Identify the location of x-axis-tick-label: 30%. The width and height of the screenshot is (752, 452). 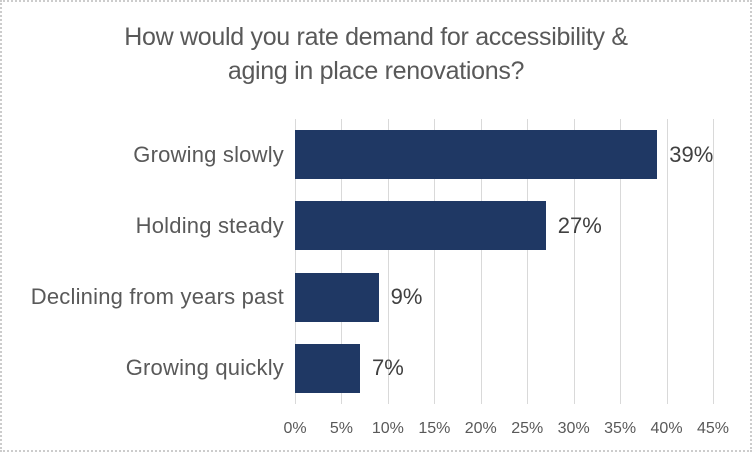
(573, 428).